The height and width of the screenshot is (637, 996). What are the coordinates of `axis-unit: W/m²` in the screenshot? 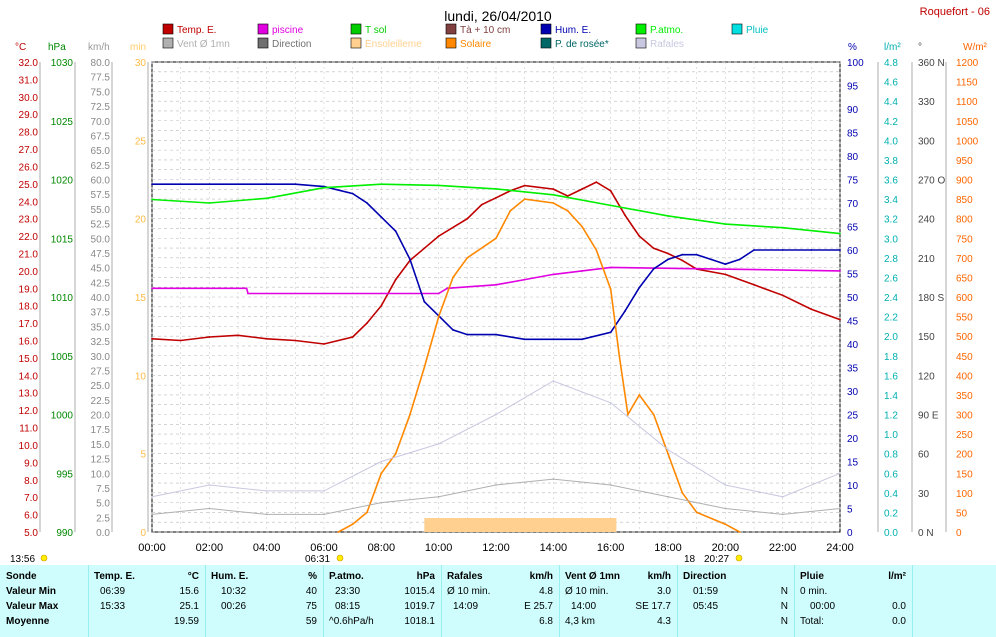 It's located at (975, 47).